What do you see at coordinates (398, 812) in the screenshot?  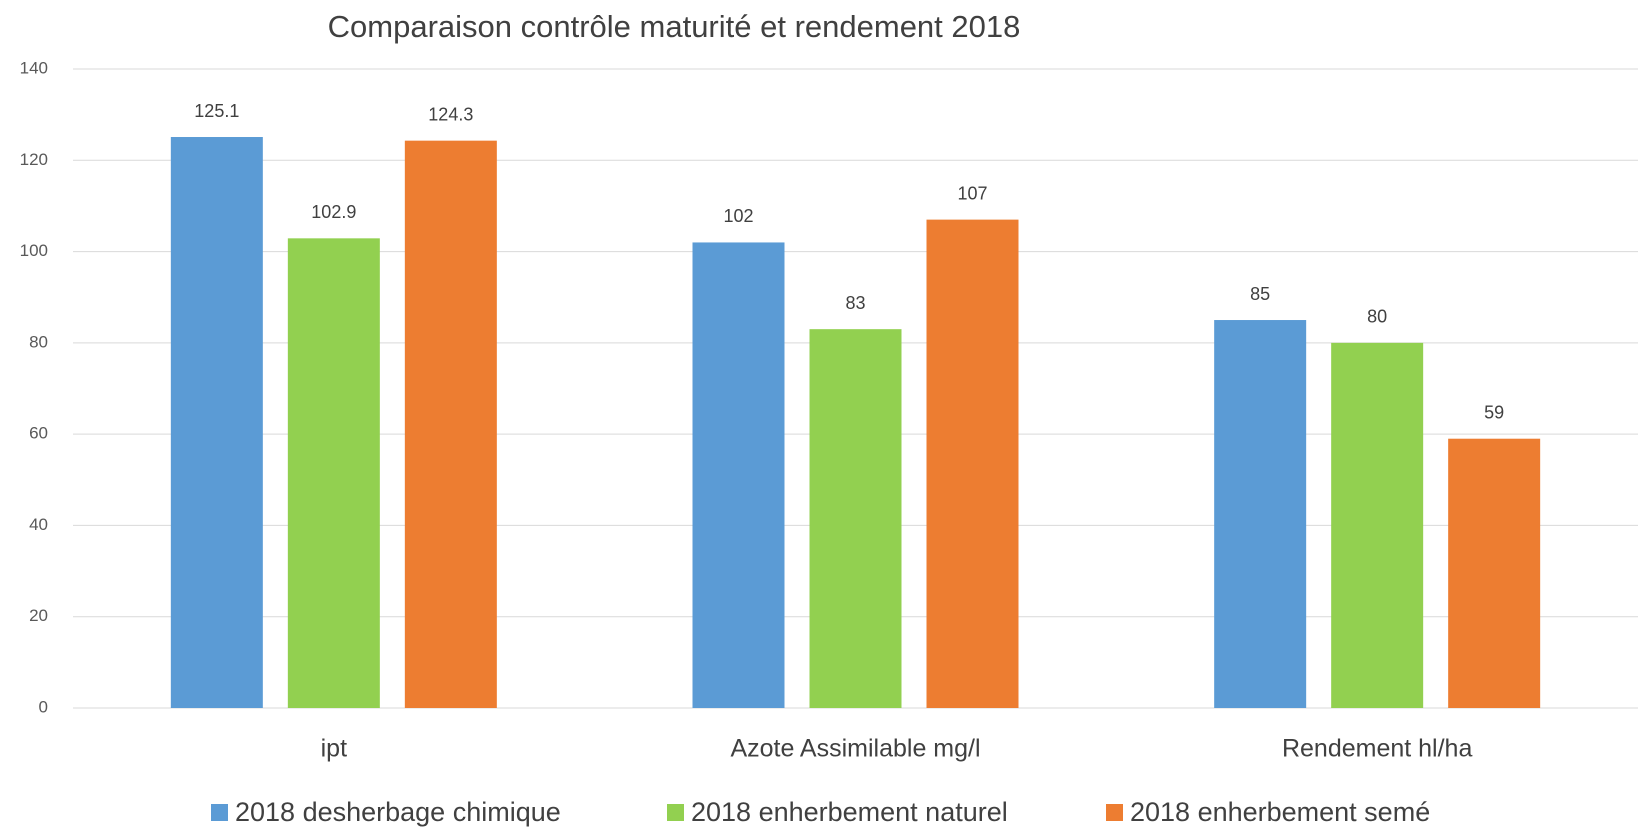 I see `legend-label: 2018 desherbage chimique` at bounding box center [398, 812].